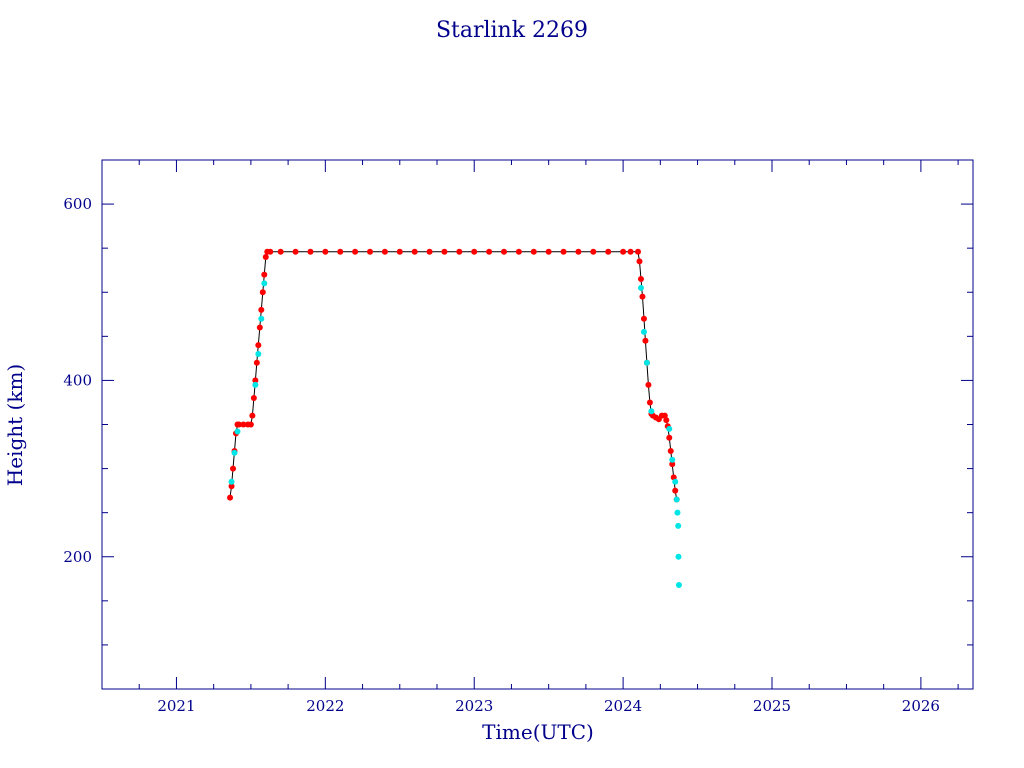 The width and height of the screenshot is (1024, 768). Describe the element at coordinates (512, 30) in the screenshot. I see `chart-title: Starlink 2269` at that location.